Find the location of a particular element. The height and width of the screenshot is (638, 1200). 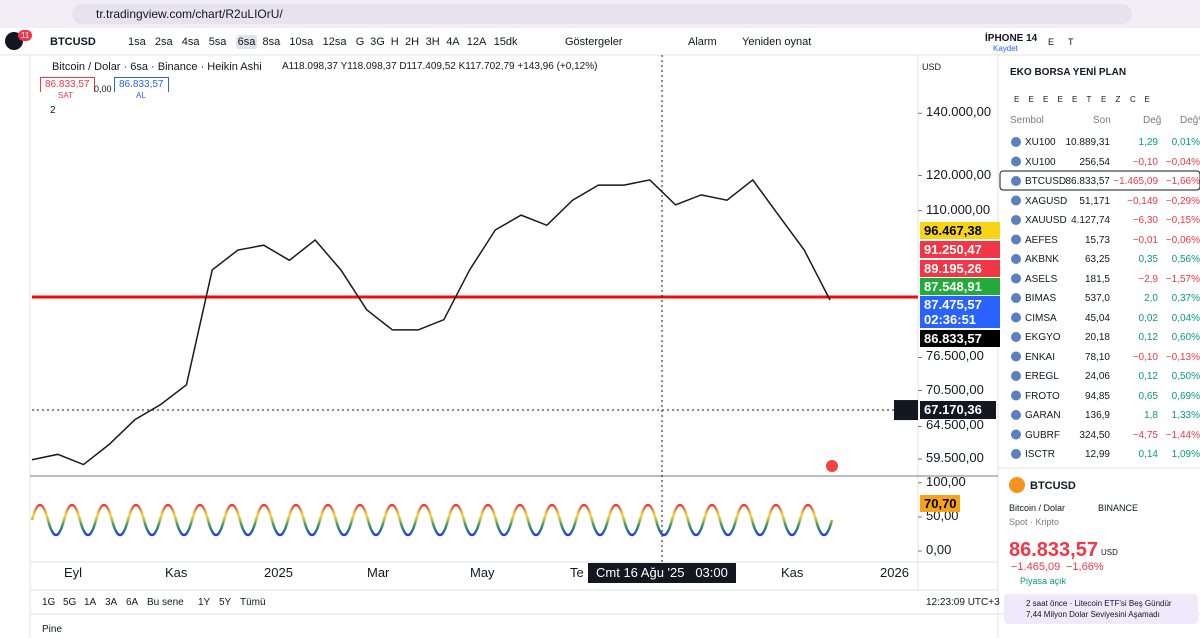

flag-icon is located at coordinates (832, 466).